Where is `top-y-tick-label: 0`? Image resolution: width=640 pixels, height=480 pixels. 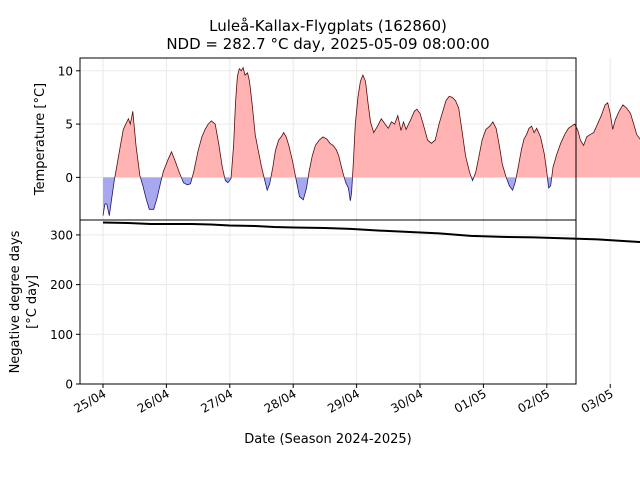
top-y-tick-label: 0 is located at coordinates (69, 178).